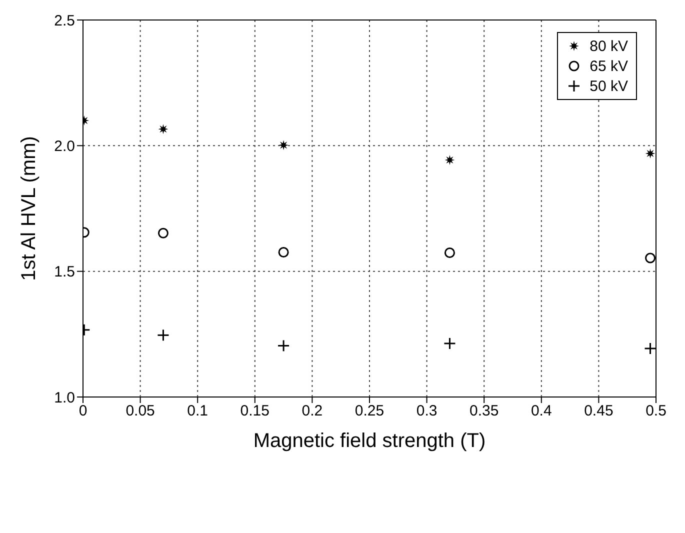  I want to click on legend-label: 80 kV, so click(609, 46).